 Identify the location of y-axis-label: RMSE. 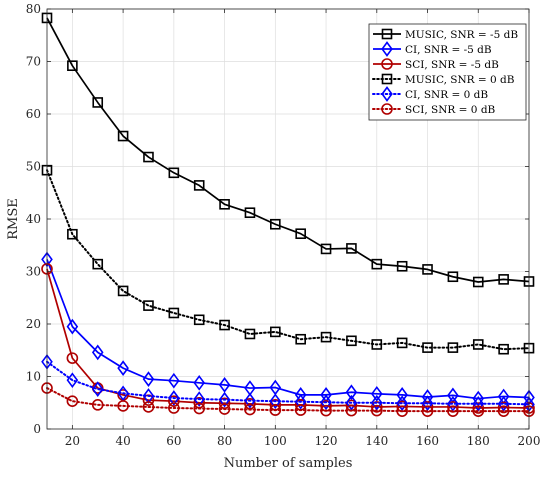
(13, 219).